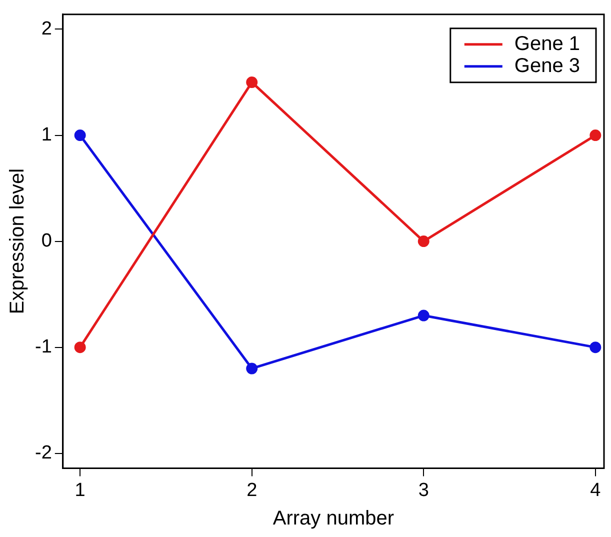 The height and width of the screenshot is (537, 611). I want to click on y-tick-label: 0, so click(46, 241).